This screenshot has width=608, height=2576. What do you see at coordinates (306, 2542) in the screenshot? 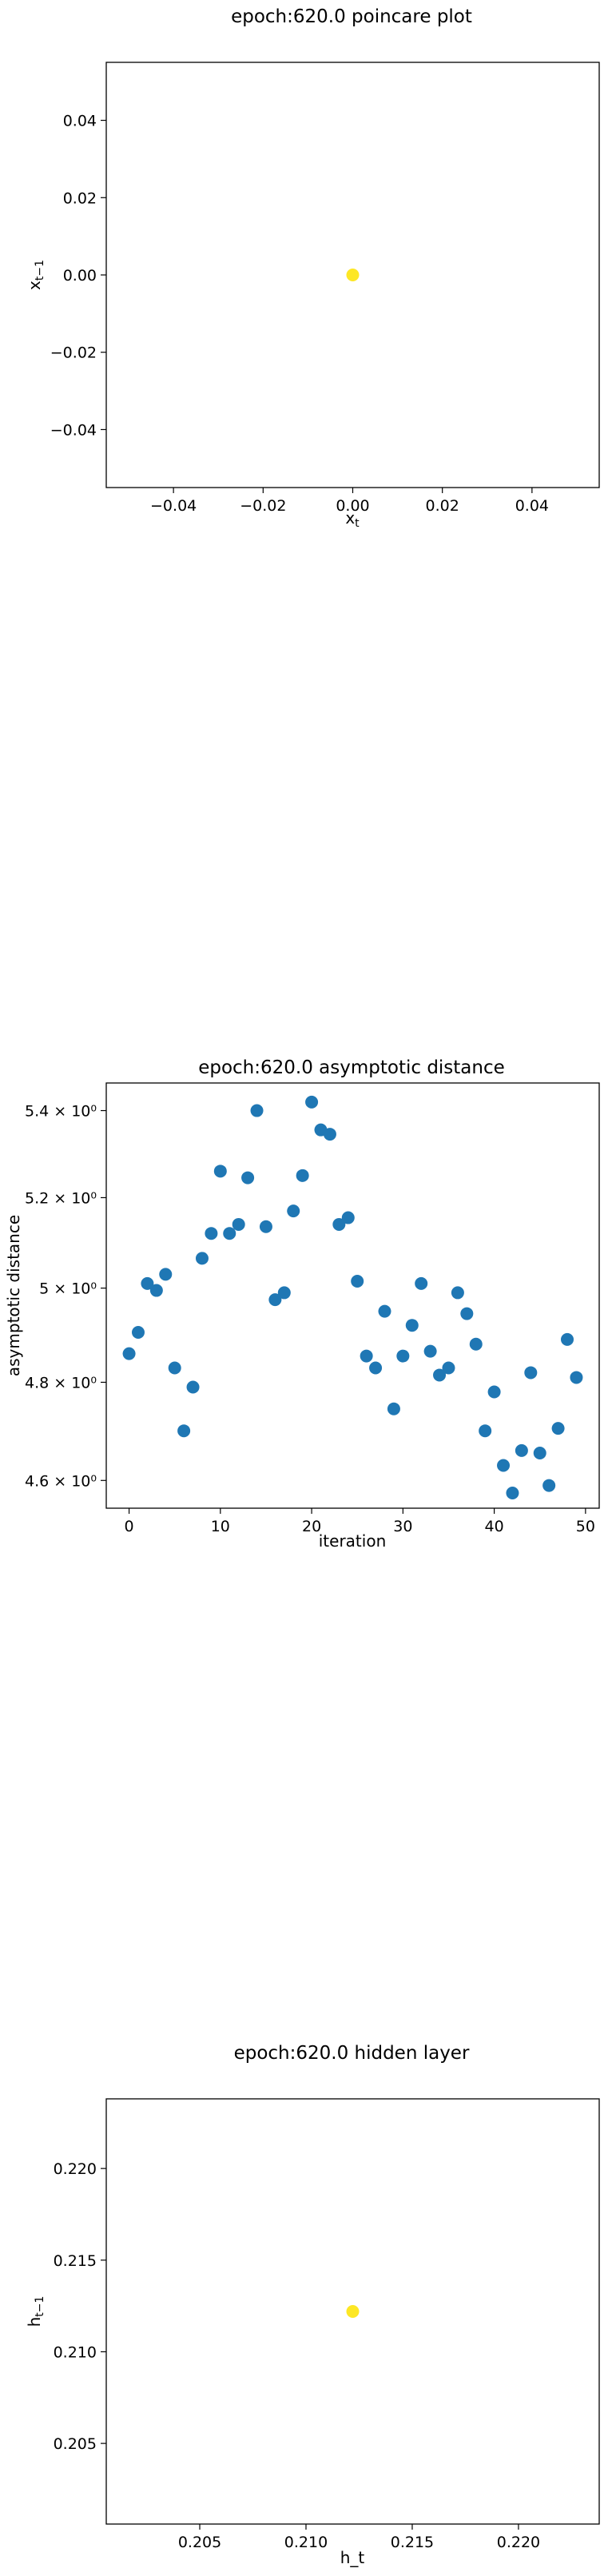
I see `x-tick-label: 0.210` at bounding box center [306, 2542].